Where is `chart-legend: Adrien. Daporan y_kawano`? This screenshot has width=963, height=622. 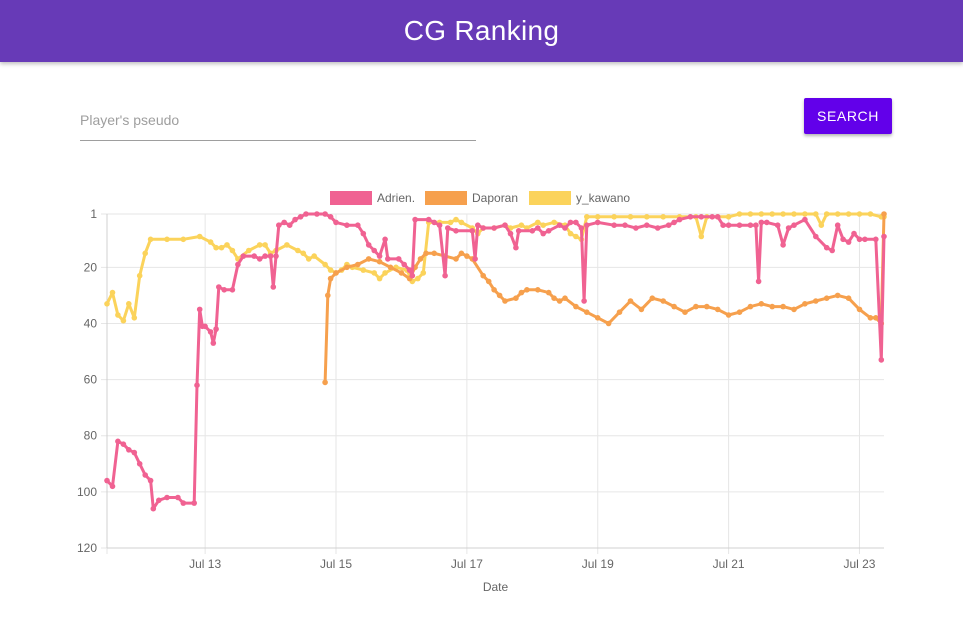 chart-legend: Adrien. Daporan y_kawano is located at coordinates (480, 198).